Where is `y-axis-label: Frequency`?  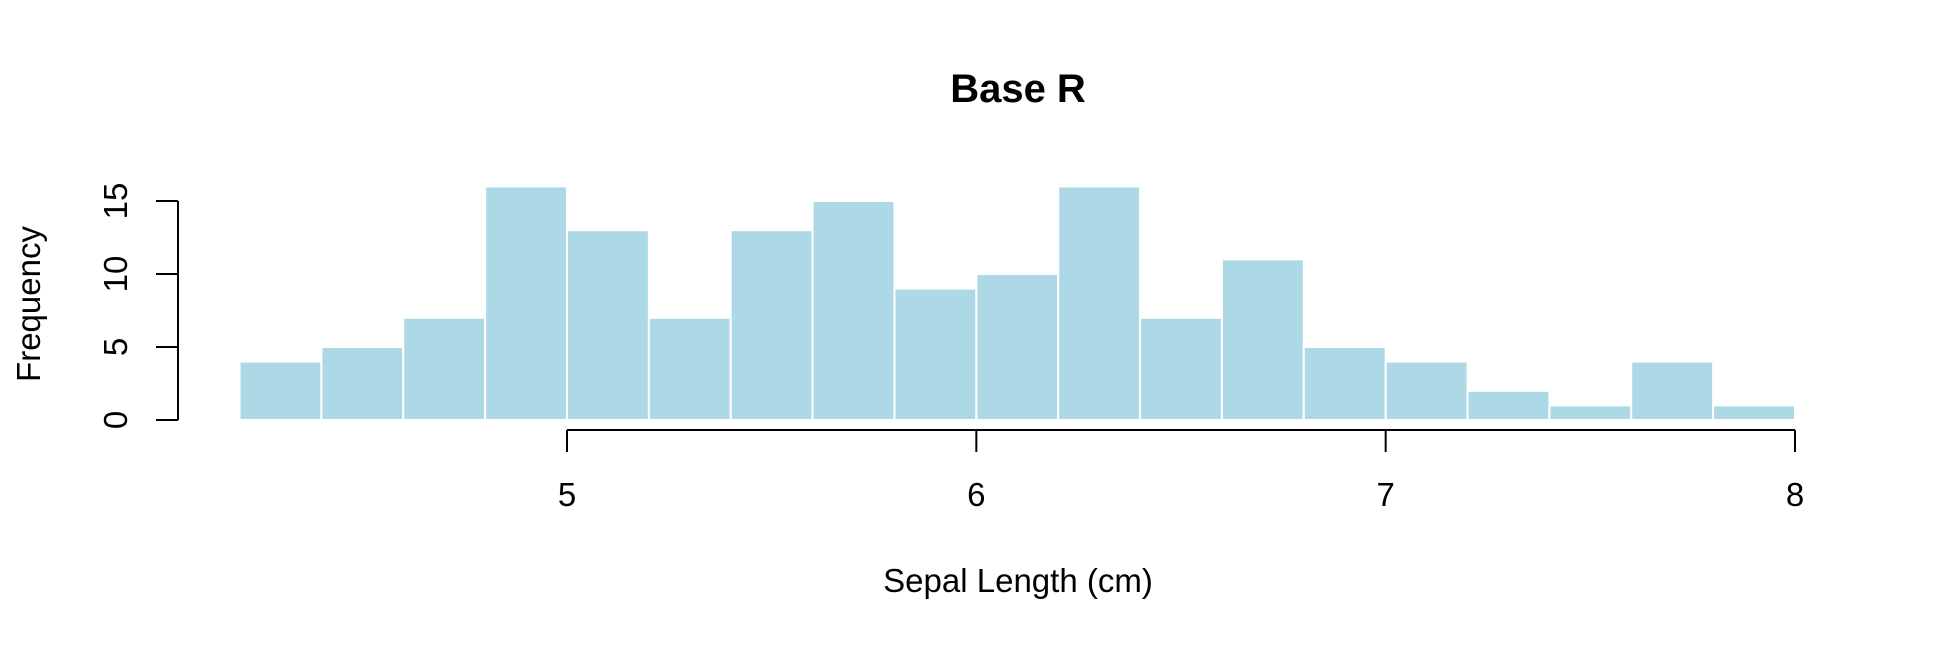 y-axis-label: Frequency is located at coordinates (28, 304).